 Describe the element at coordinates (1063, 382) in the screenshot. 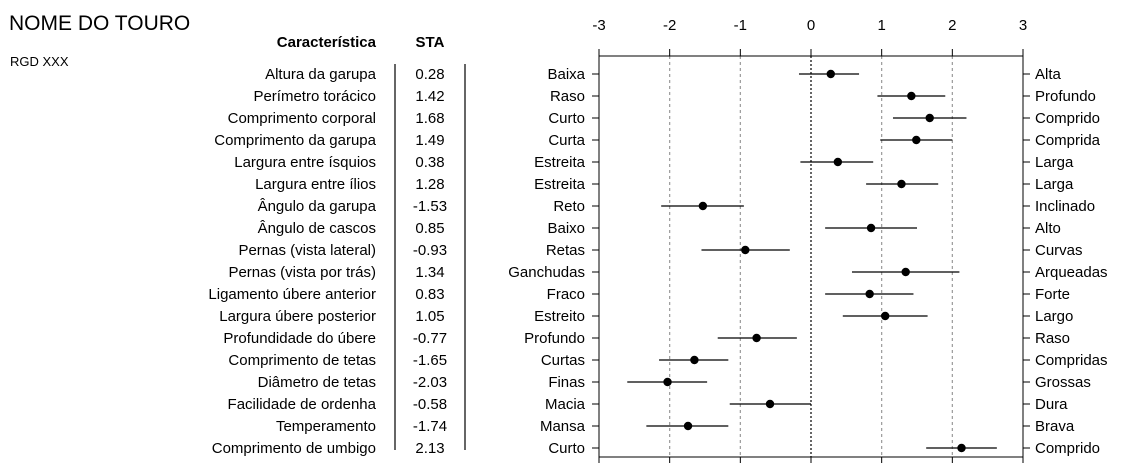

I see `high-extreme-label: Grossas` at that location.